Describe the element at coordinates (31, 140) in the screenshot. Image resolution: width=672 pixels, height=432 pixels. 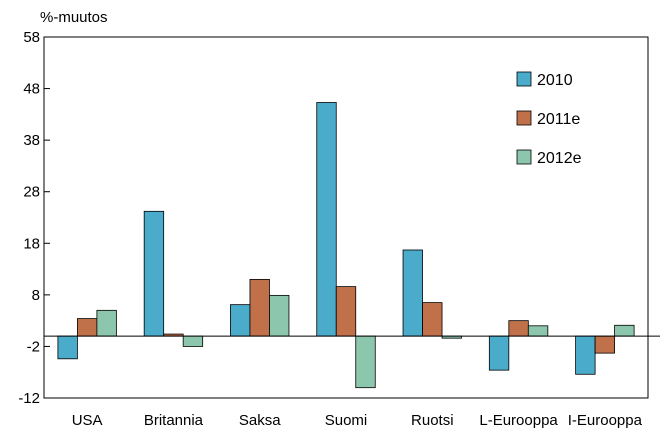
I see `y-tick-label: 38` at that location.